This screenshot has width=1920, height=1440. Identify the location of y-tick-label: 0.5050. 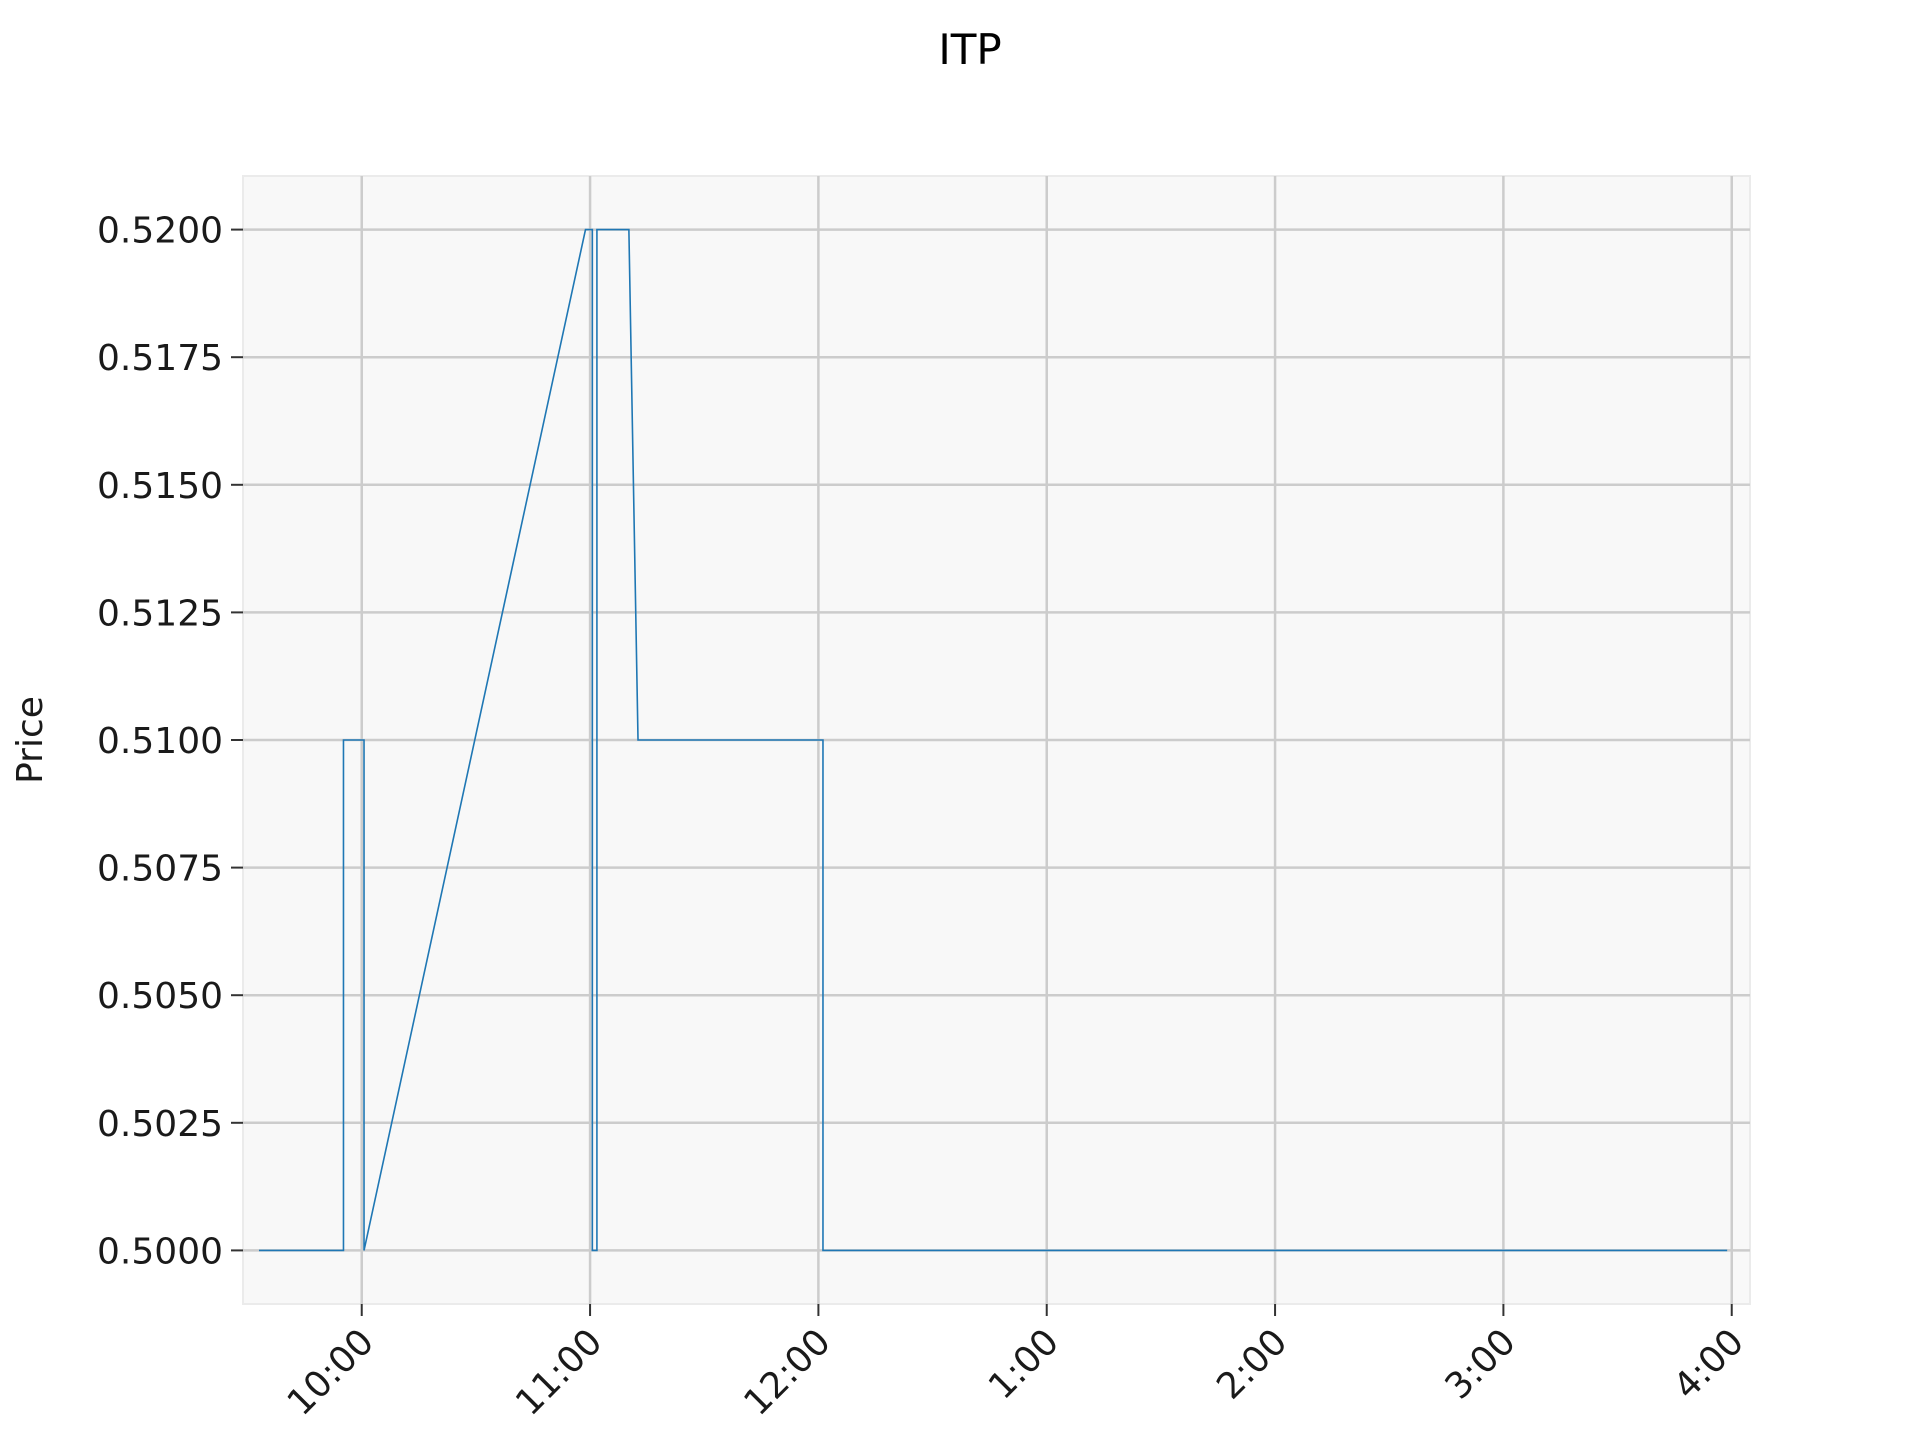
(160, 996).